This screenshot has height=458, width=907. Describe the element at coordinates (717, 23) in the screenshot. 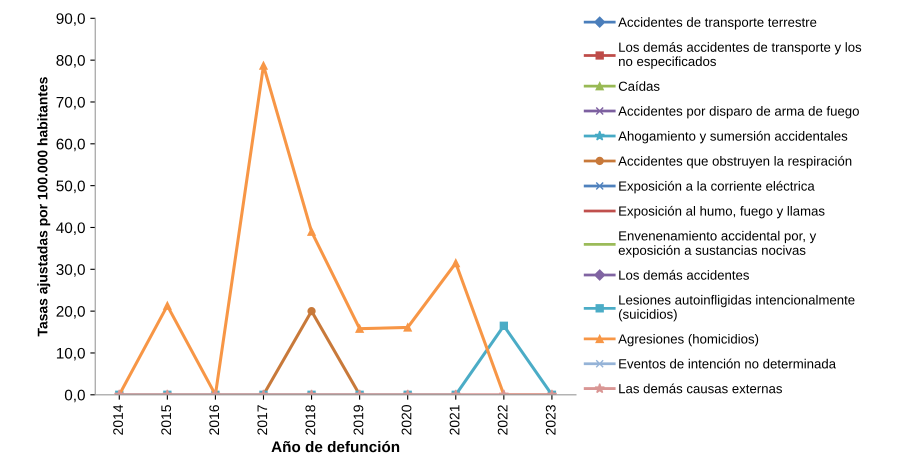

I see `legend-label: Accidentes de transporte terrestre` at that location.